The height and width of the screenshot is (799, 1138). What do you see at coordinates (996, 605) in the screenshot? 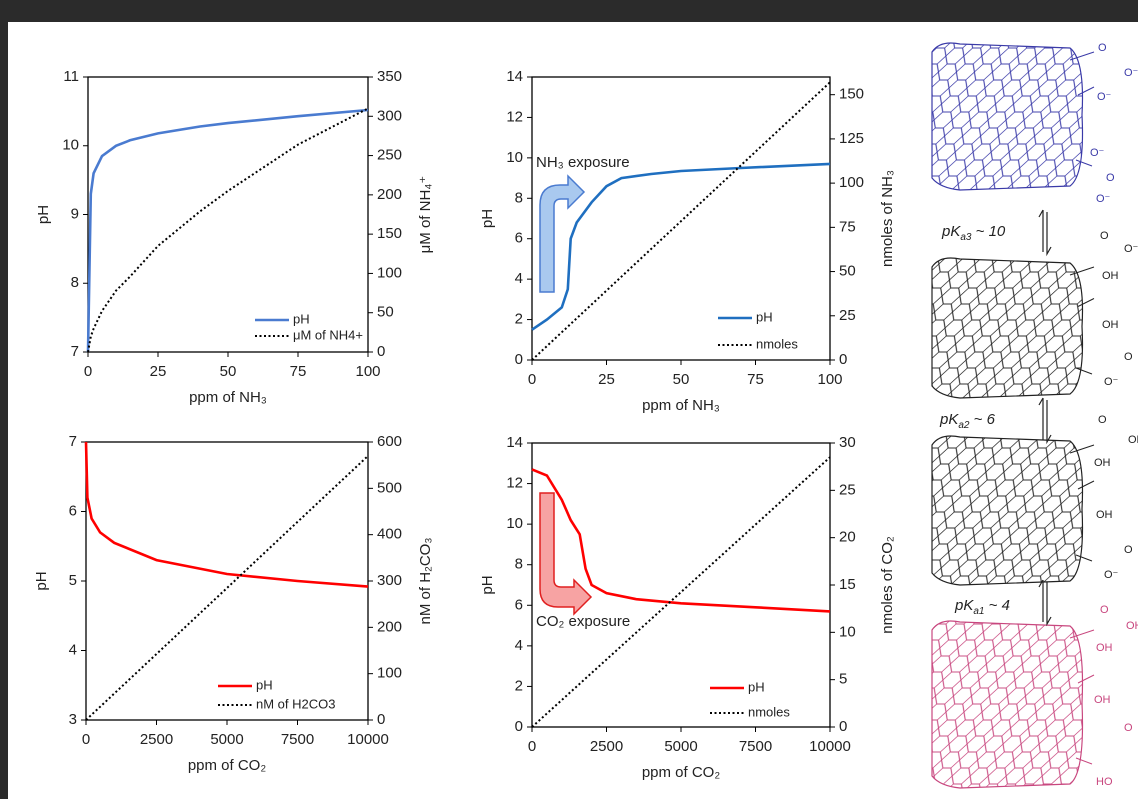
I see `pka-rest: ~ 4` at bounding box center [996, 605].